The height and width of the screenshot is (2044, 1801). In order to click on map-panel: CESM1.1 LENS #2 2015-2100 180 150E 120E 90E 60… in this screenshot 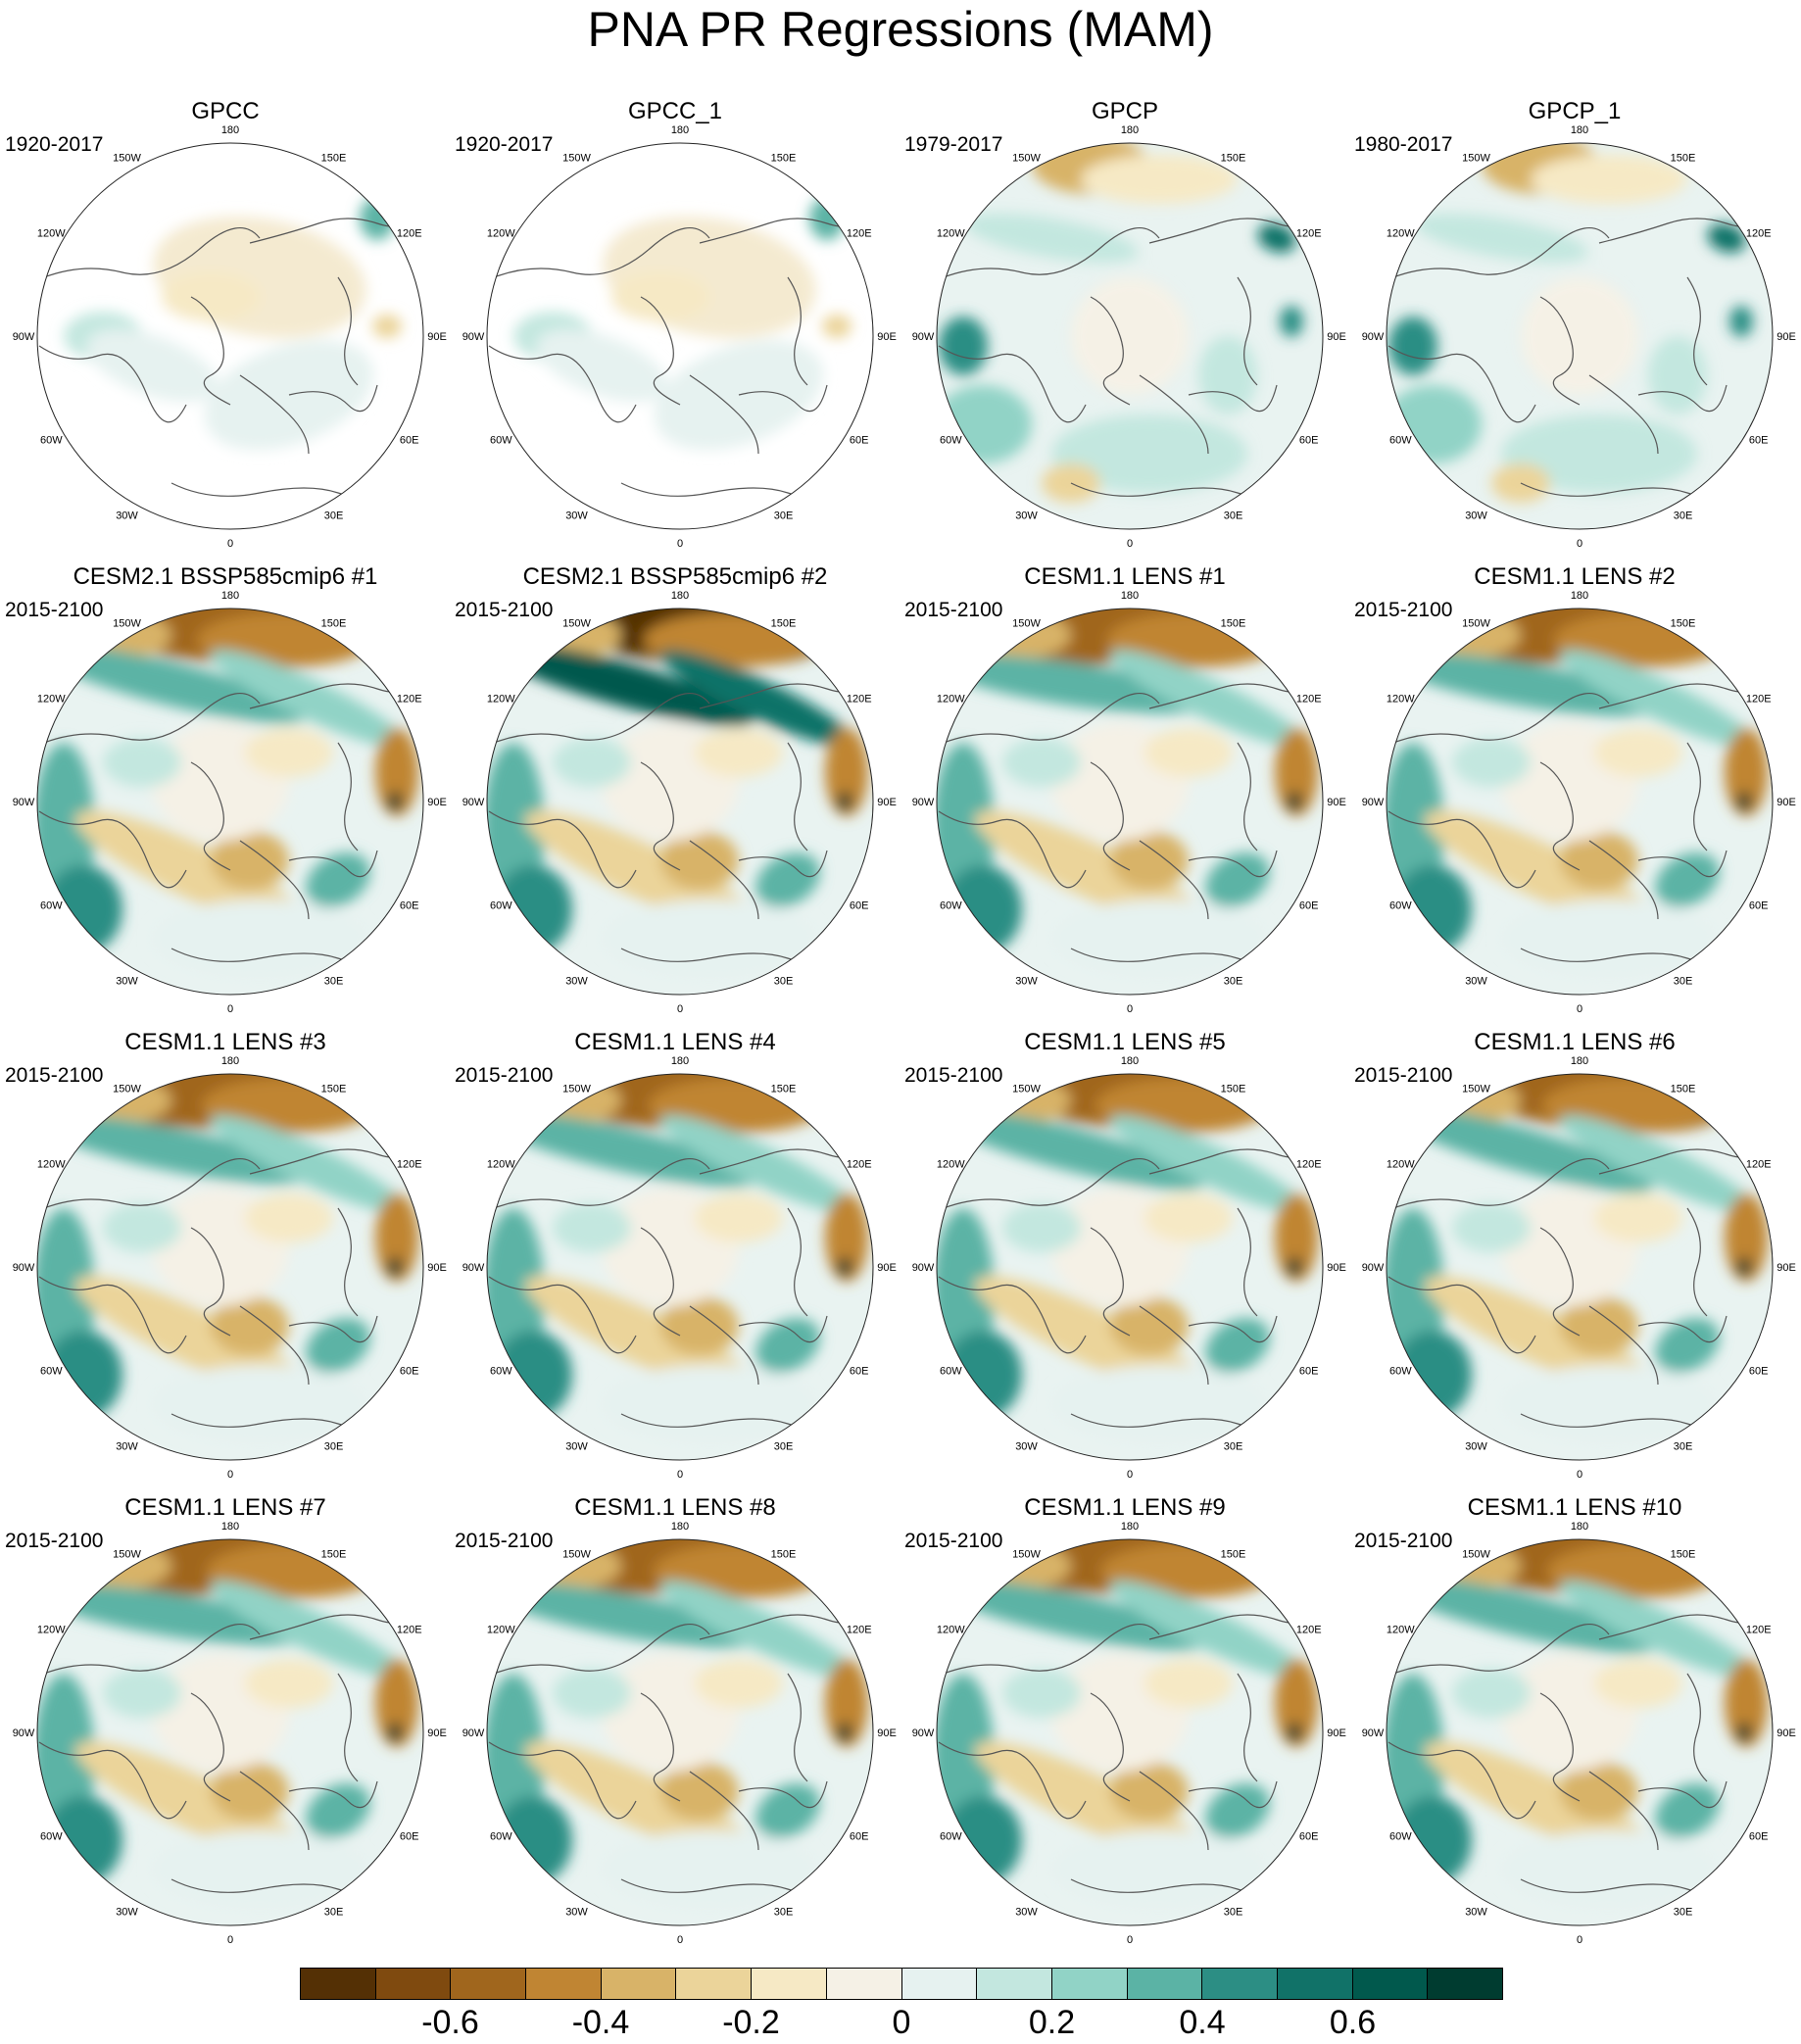, I will do `click(1574, 794)`.